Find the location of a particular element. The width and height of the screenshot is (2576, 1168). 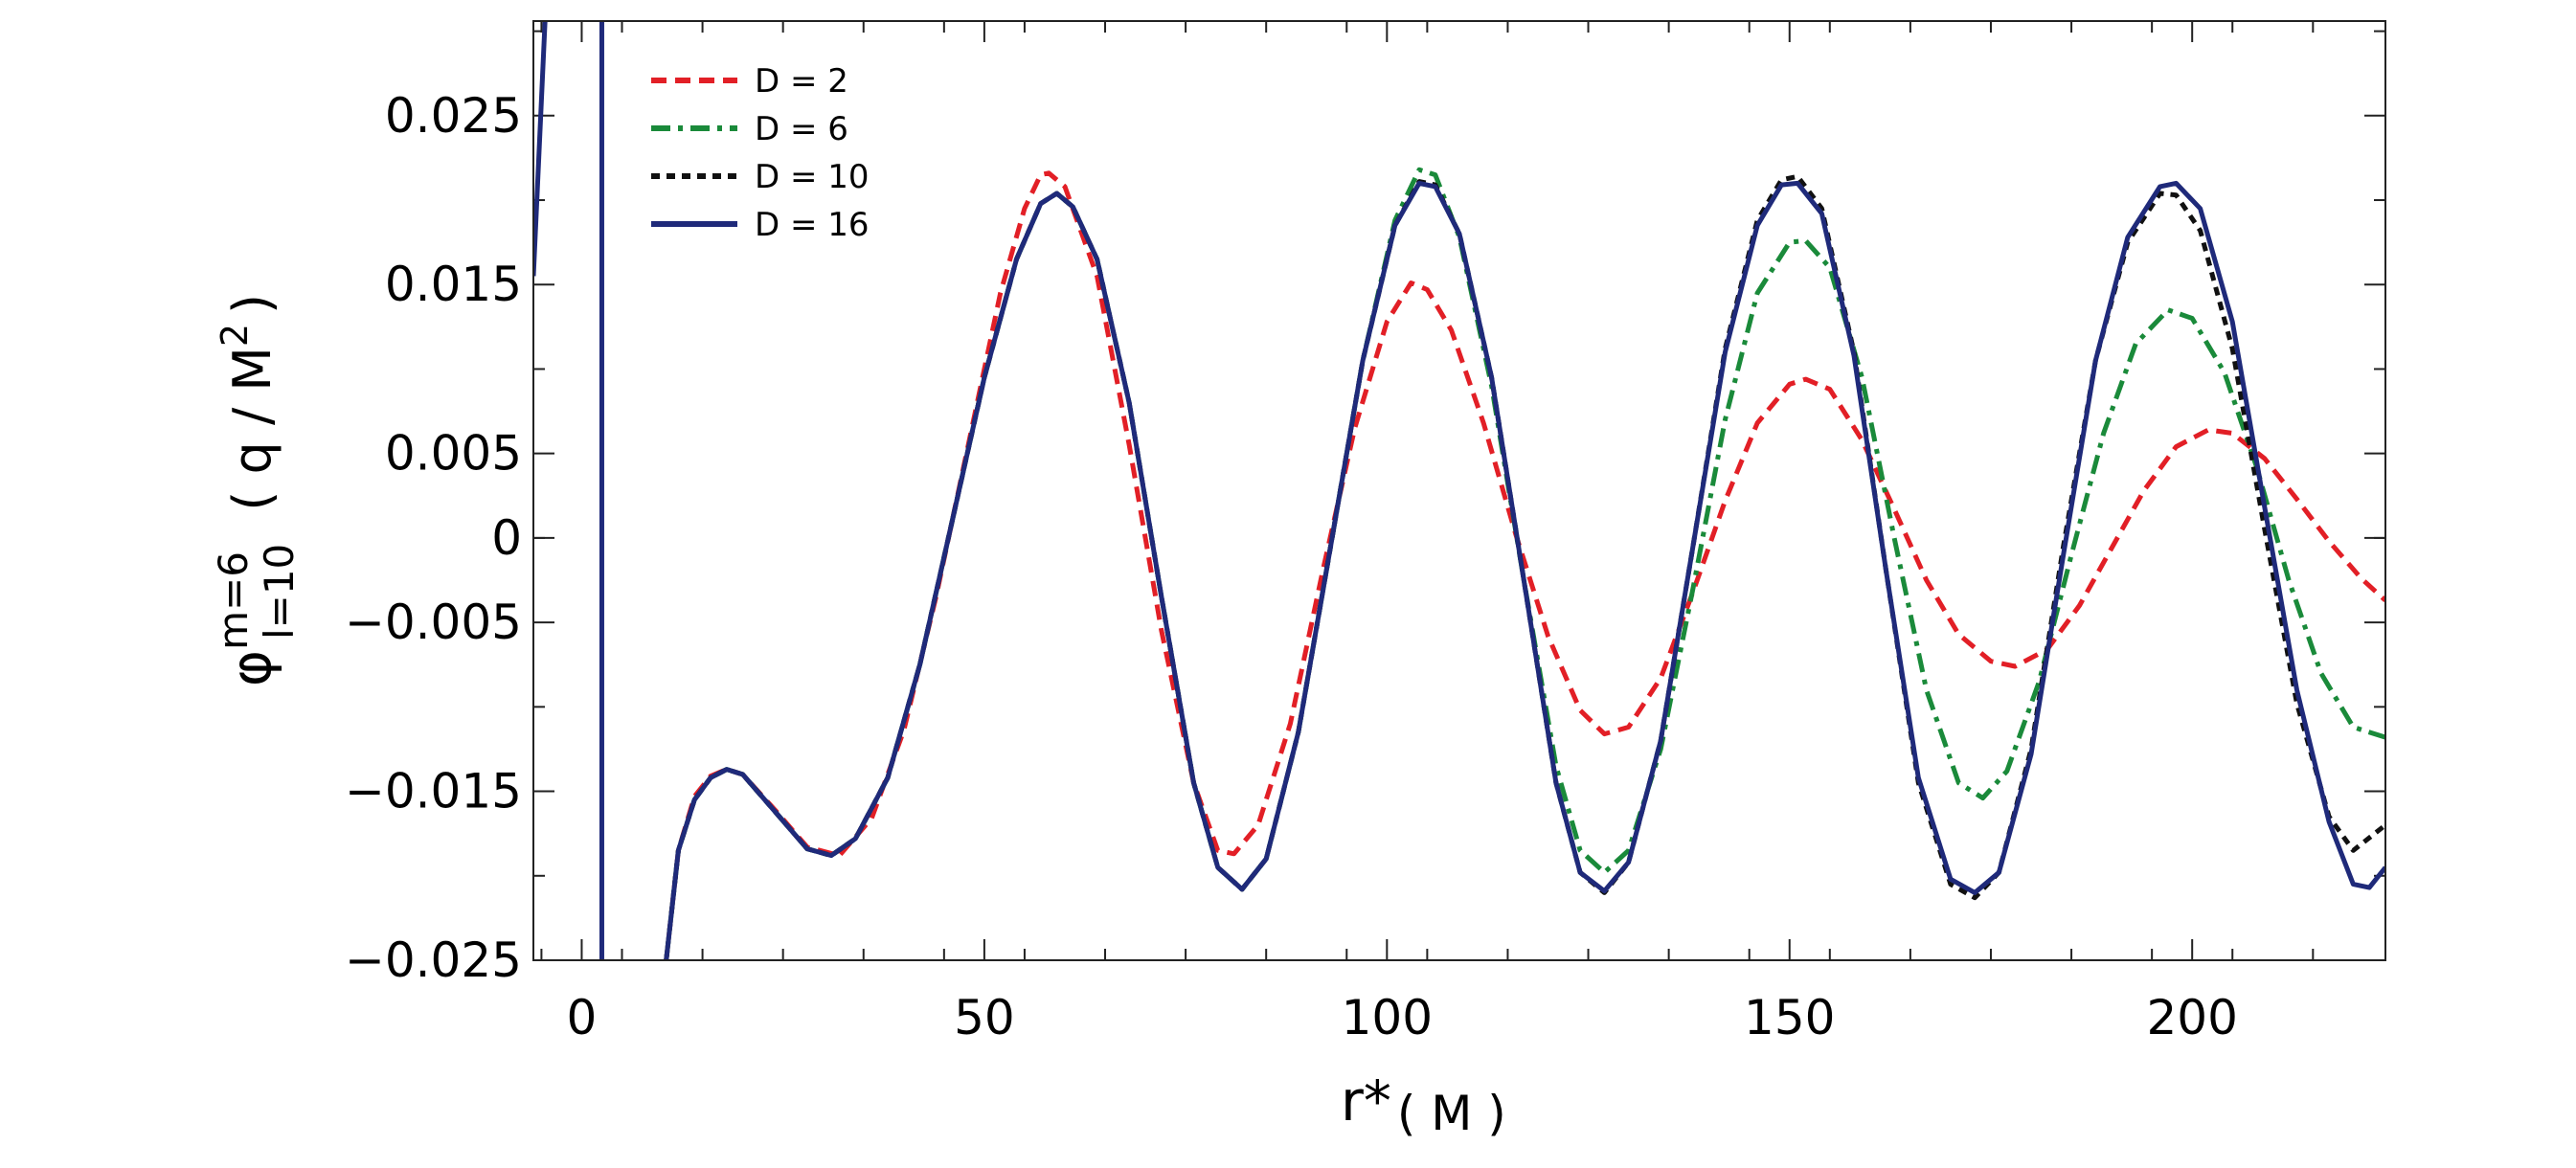

y-tick-labels: 0.025 0.015 0.005 0 −0.005 −0.015 −0.025 is located at coordinates (433, 538).